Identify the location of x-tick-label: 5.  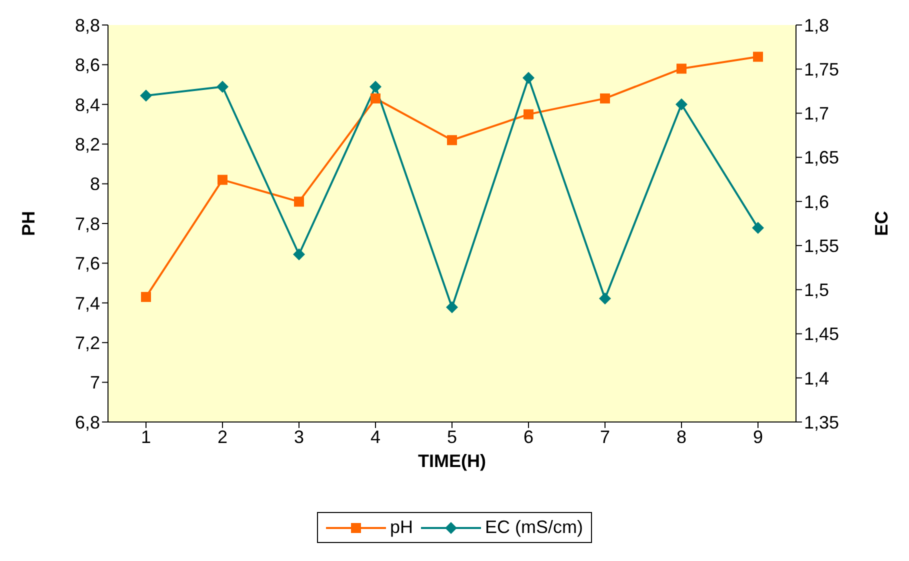
(452, 436).